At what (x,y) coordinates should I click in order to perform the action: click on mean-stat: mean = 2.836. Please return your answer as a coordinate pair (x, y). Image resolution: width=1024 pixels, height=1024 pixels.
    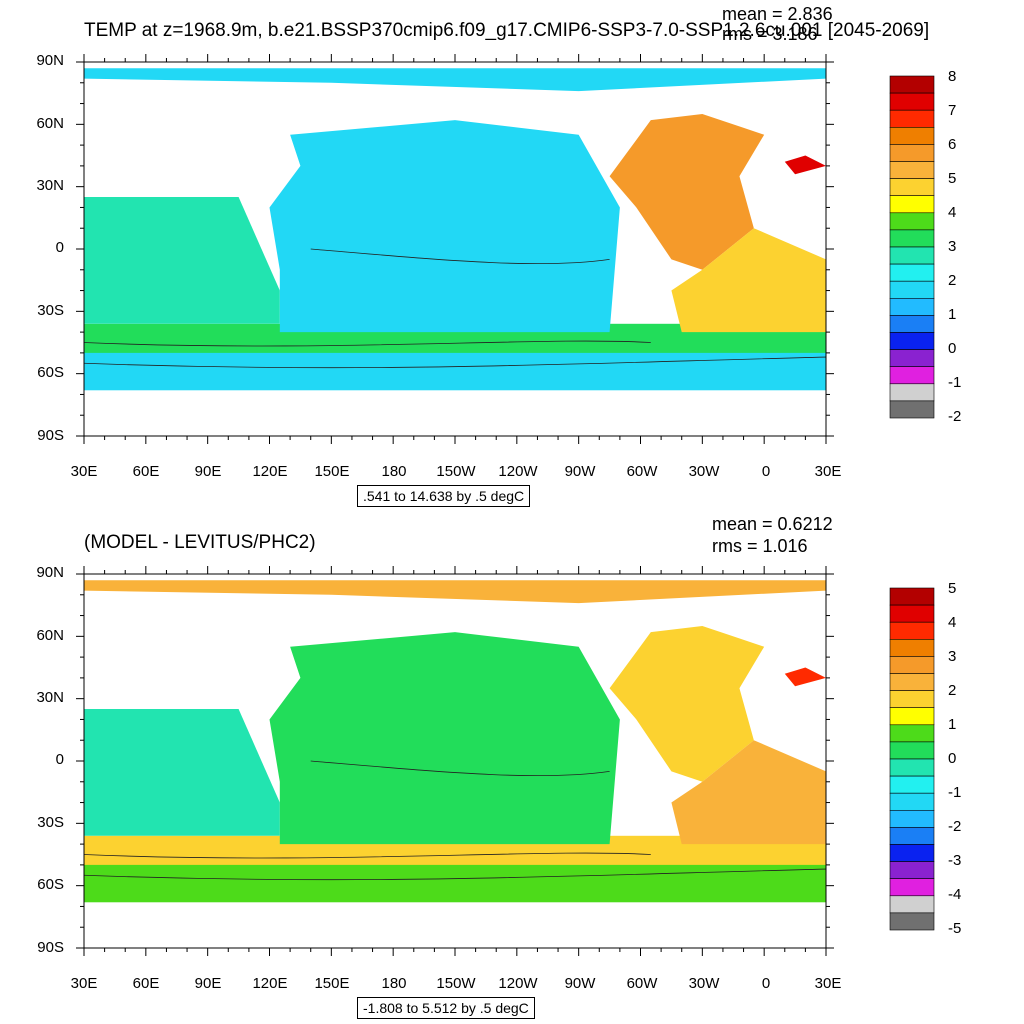
    Looking at the image, I should click on (777, 14).